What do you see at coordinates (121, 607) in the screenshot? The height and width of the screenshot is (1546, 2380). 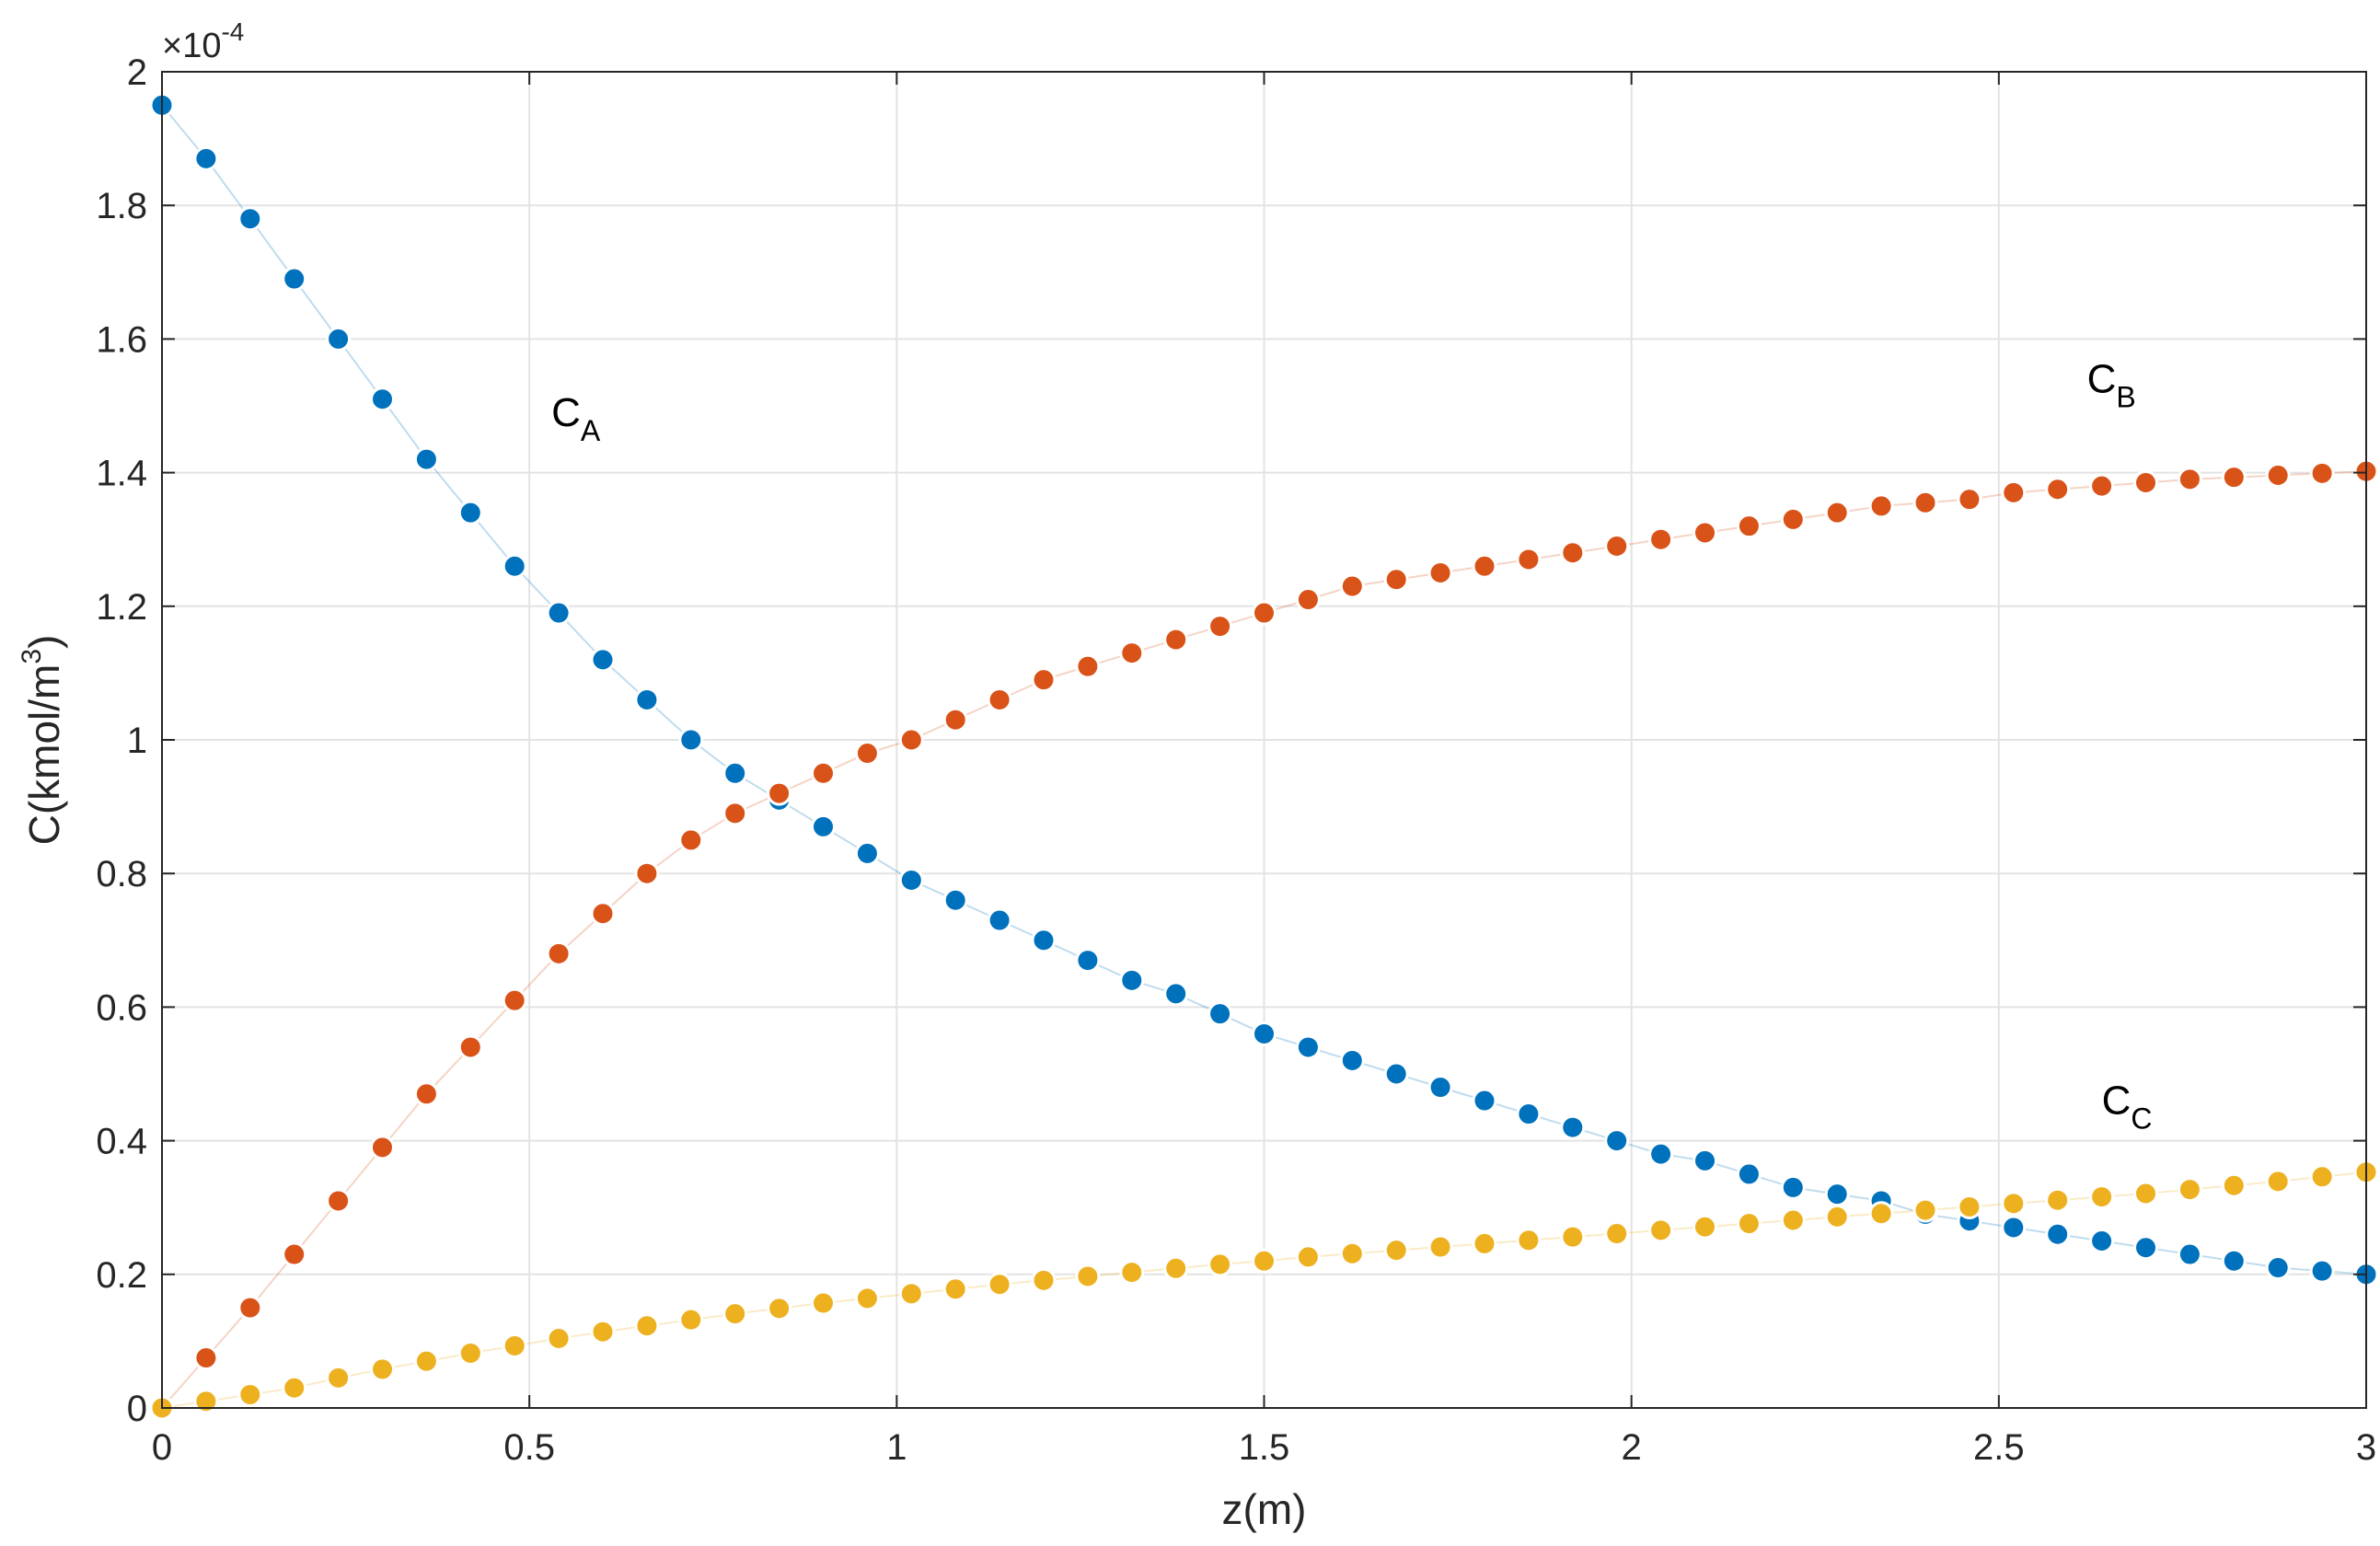 I see `y-tick-label: 1.2` at bounding box center [121, 607].